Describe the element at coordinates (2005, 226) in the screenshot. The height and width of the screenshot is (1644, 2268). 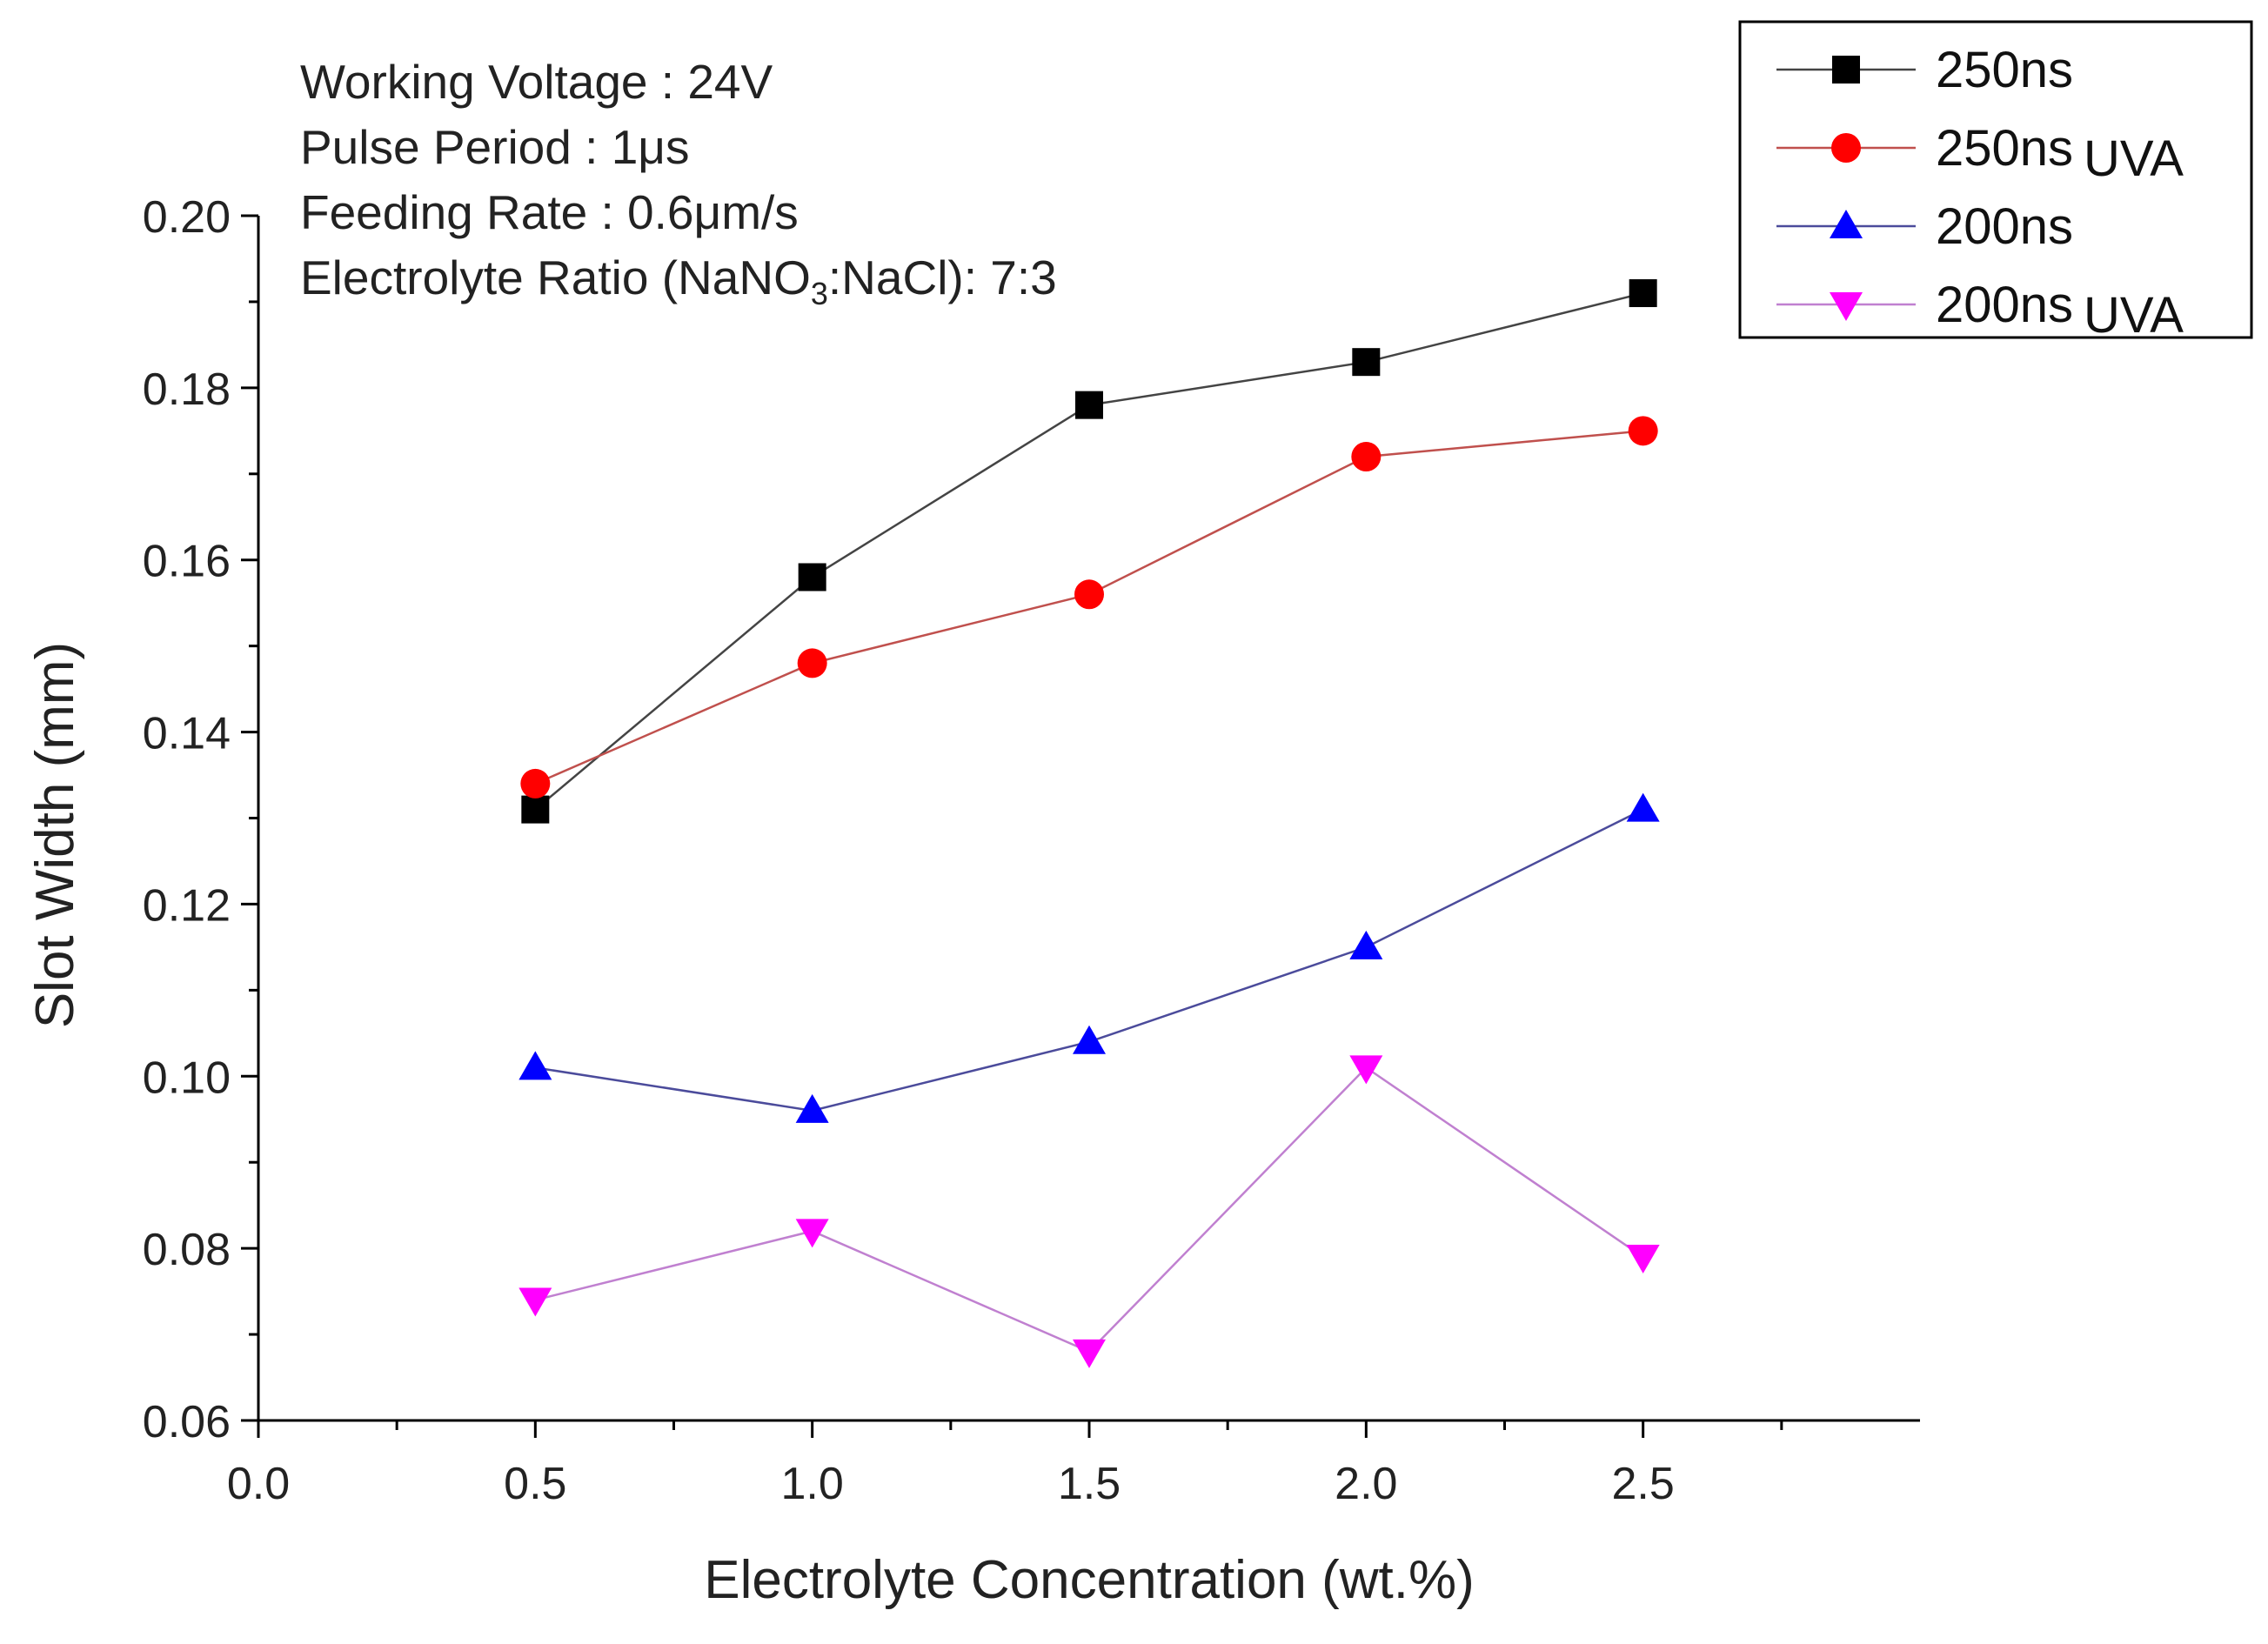
I see `legend-label: 200ns` at that location.